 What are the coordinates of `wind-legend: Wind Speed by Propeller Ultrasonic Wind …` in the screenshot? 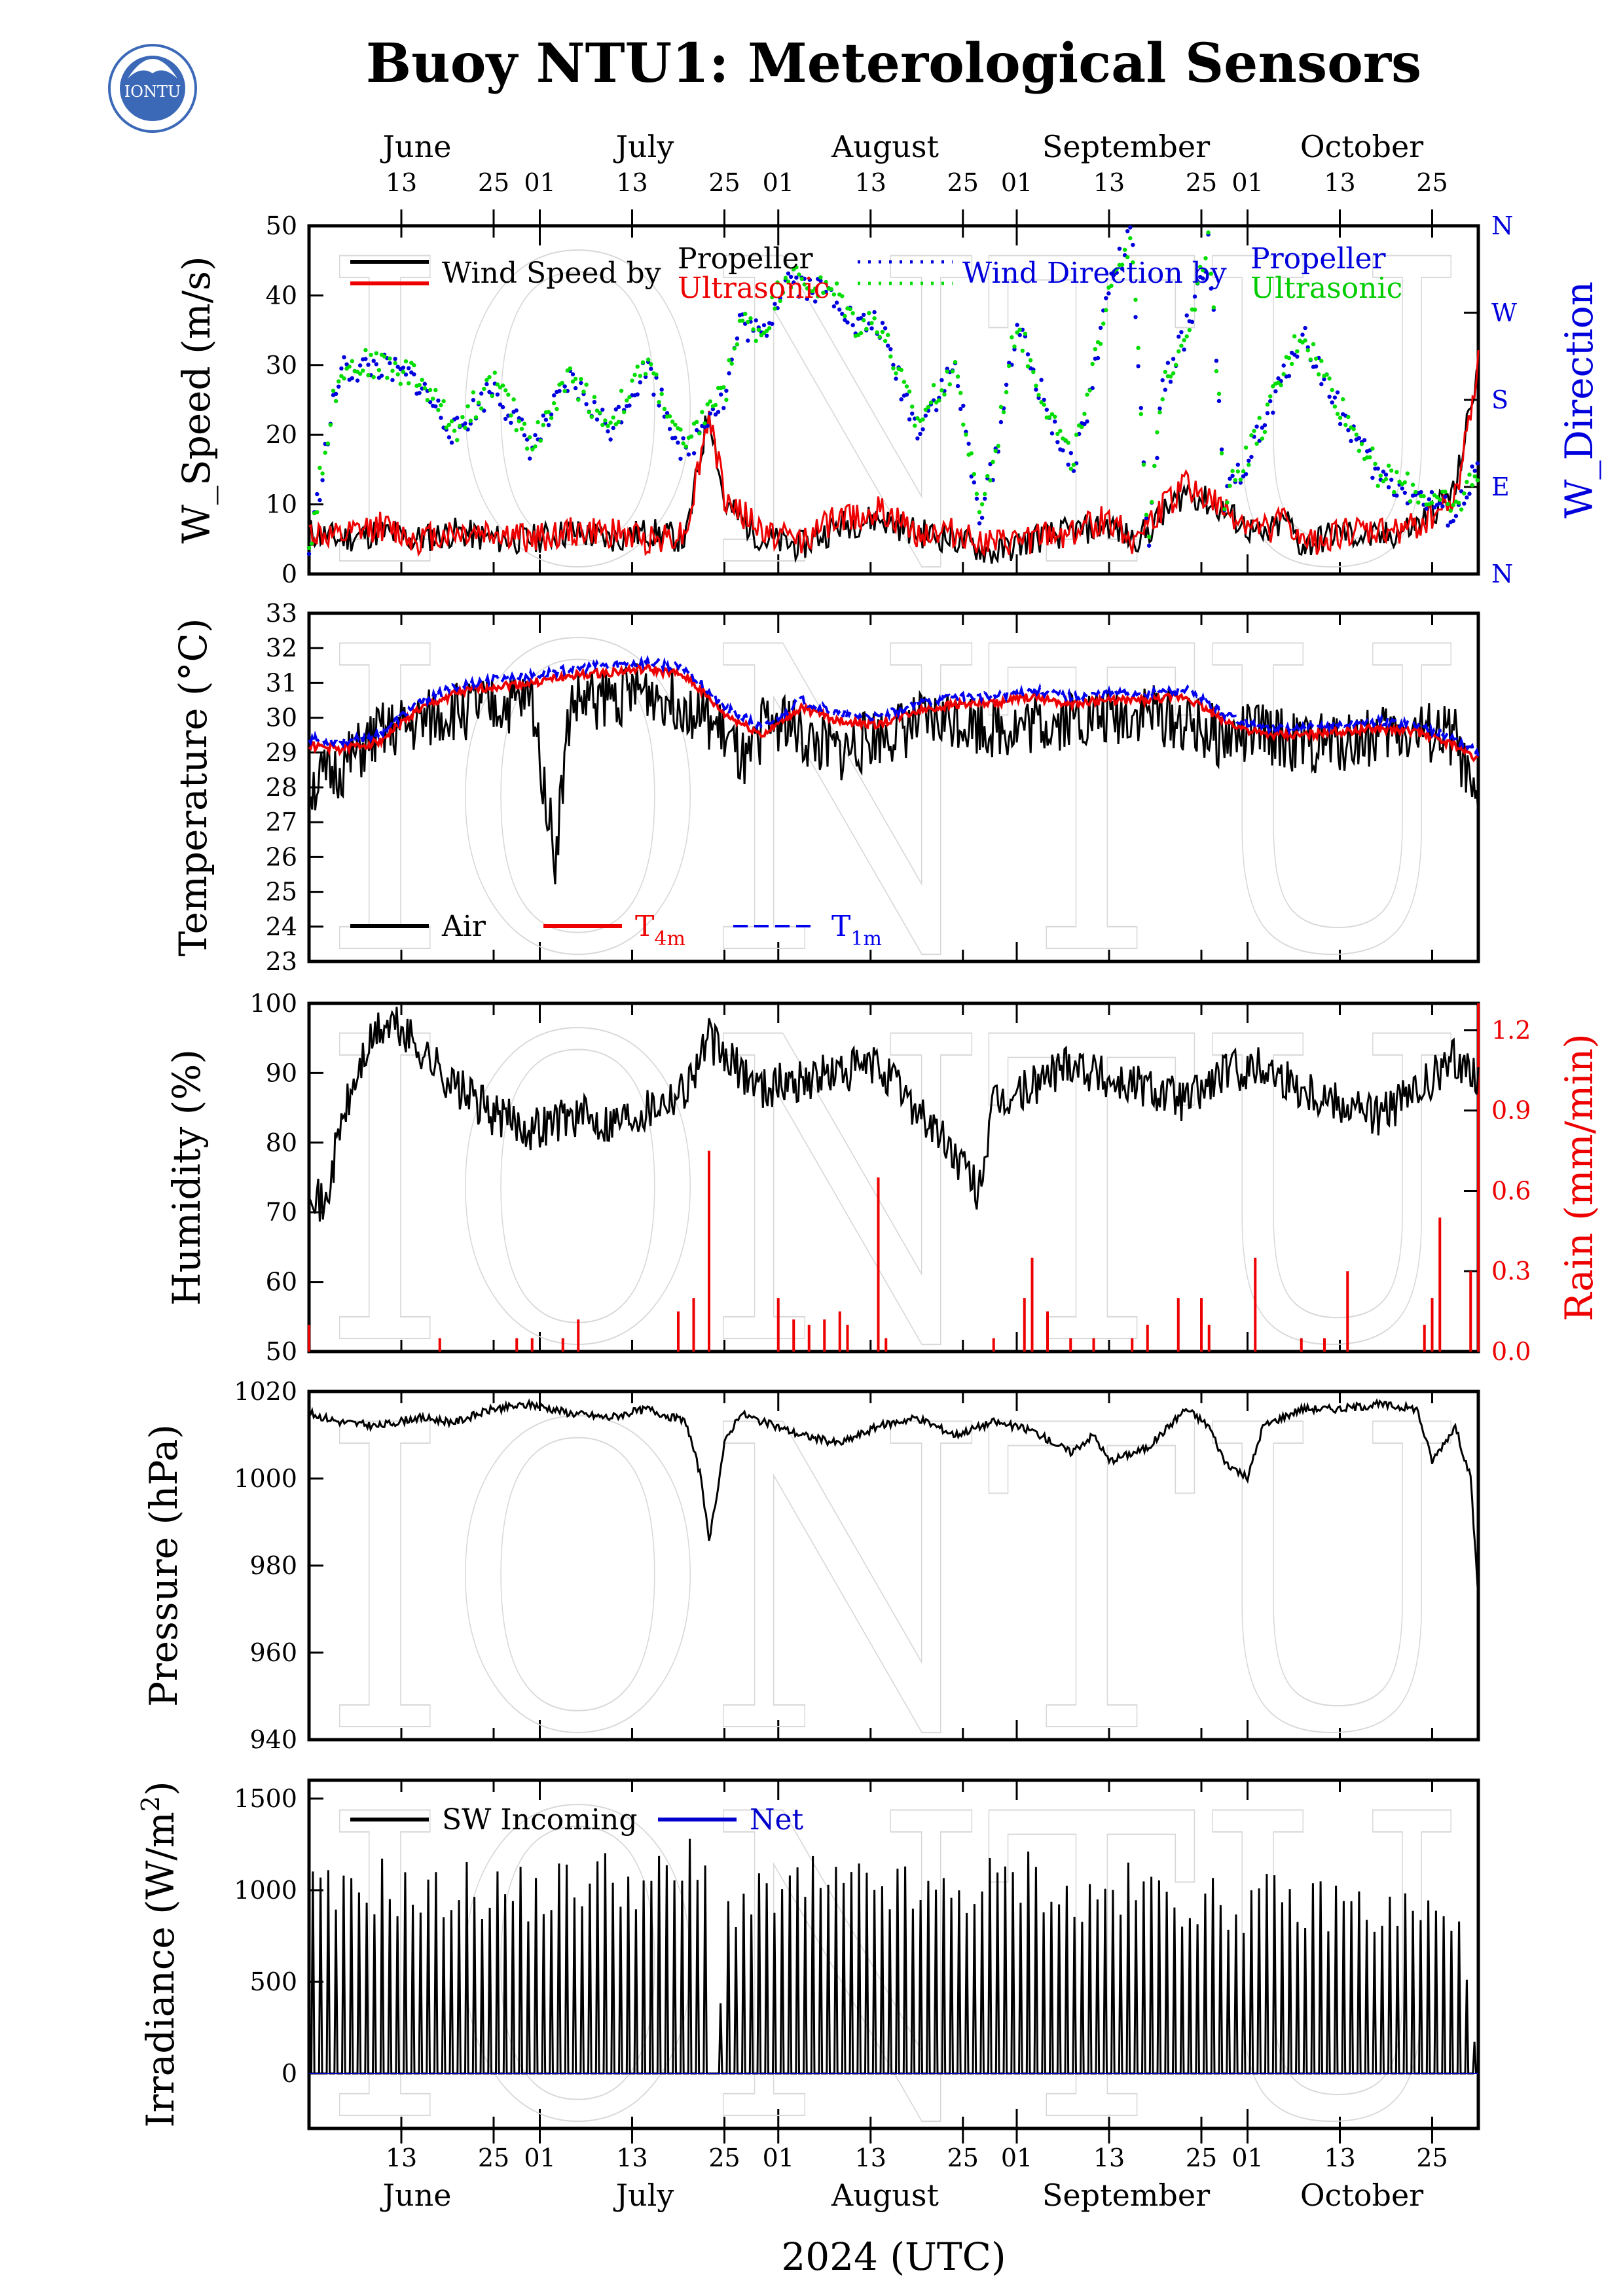 It's located at (876, 273).